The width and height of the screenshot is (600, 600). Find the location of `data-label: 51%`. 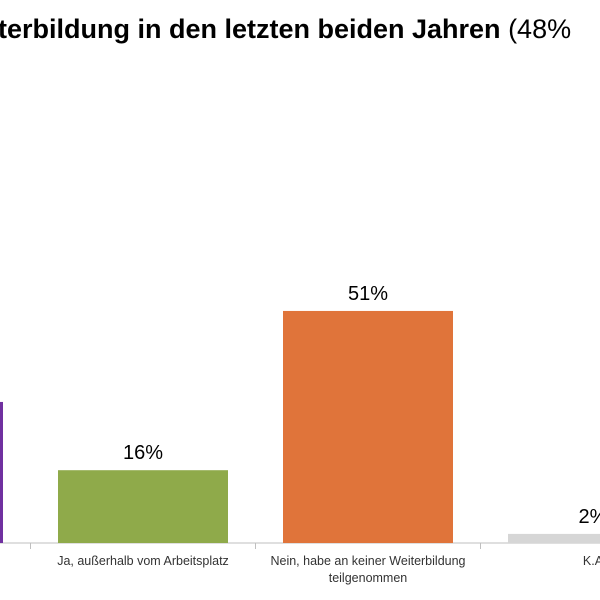

data-label: 51% is located at coordinates (368, 294).